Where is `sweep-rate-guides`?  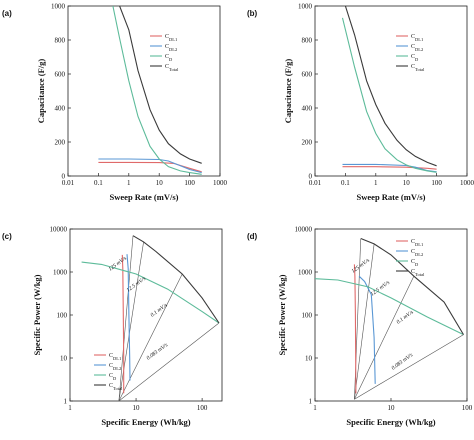
sweep-rate-guides is located at coordinates (169, 318).